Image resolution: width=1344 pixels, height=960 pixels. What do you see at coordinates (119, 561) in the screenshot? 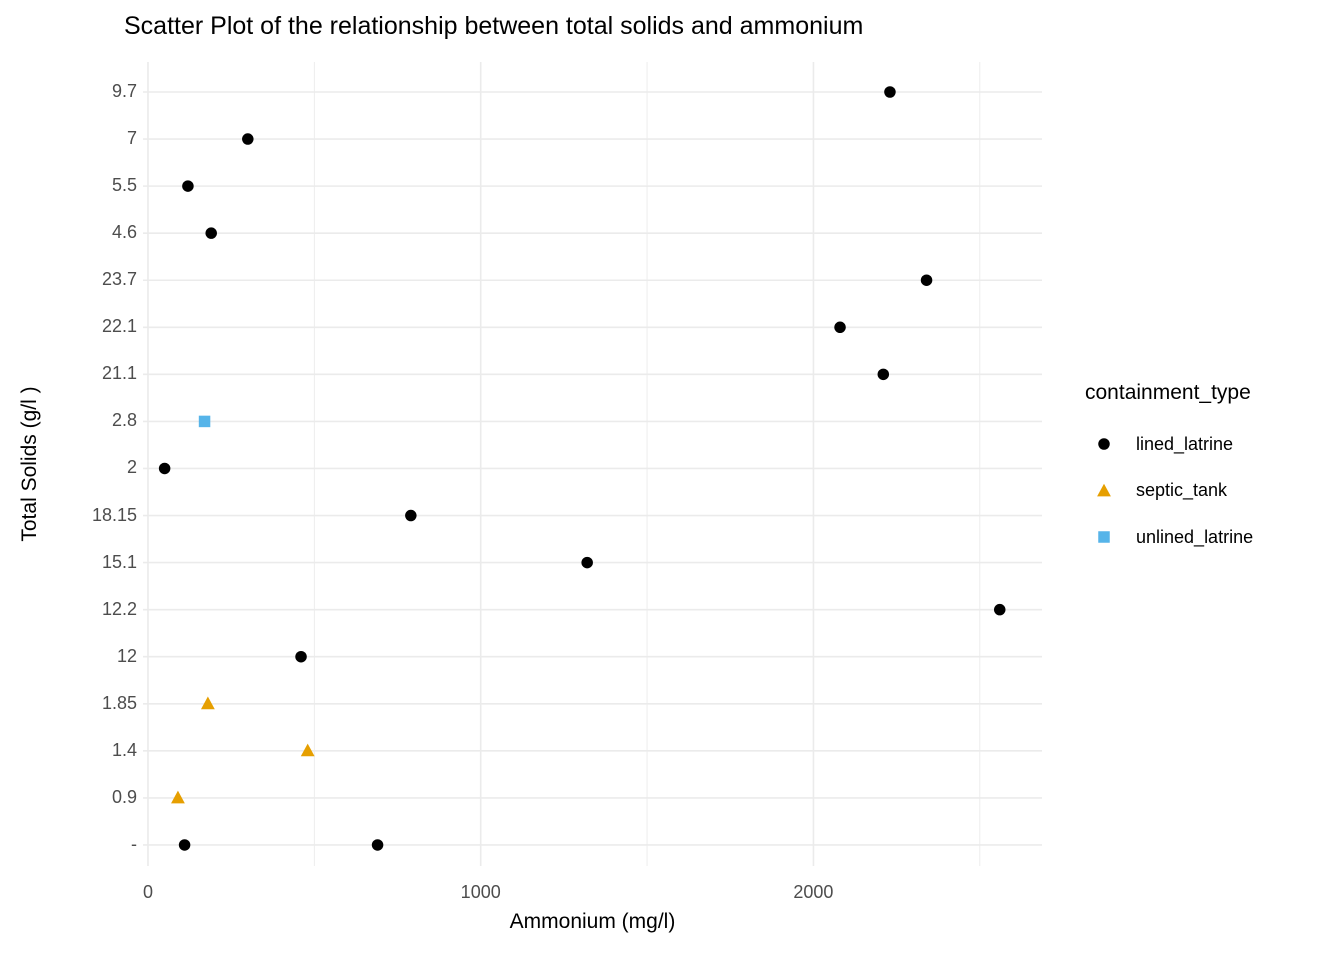
I see `y-tick-label: 15.1` at bounding box center [119, 561].